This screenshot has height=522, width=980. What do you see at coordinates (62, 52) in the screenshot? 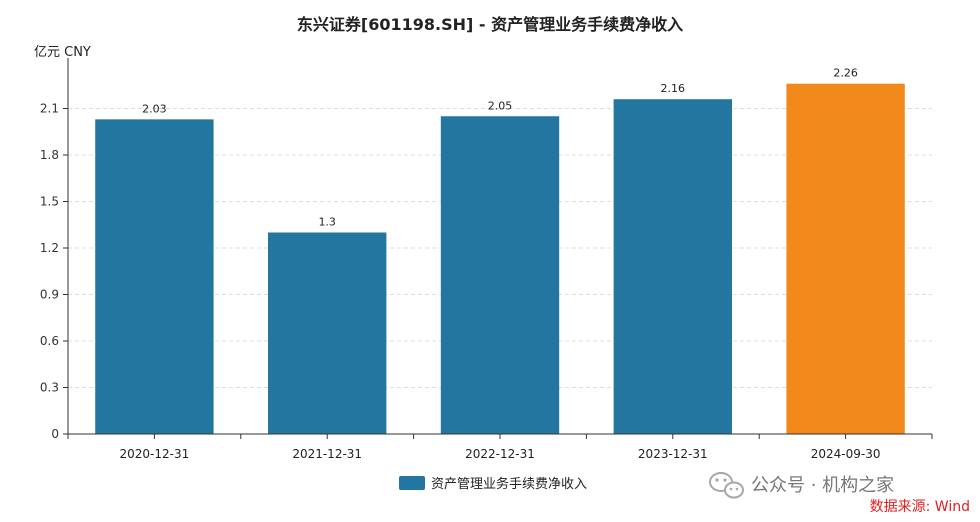
I see `y-axis-unit: 亿元 CNY` at bounding box center [62, 52].